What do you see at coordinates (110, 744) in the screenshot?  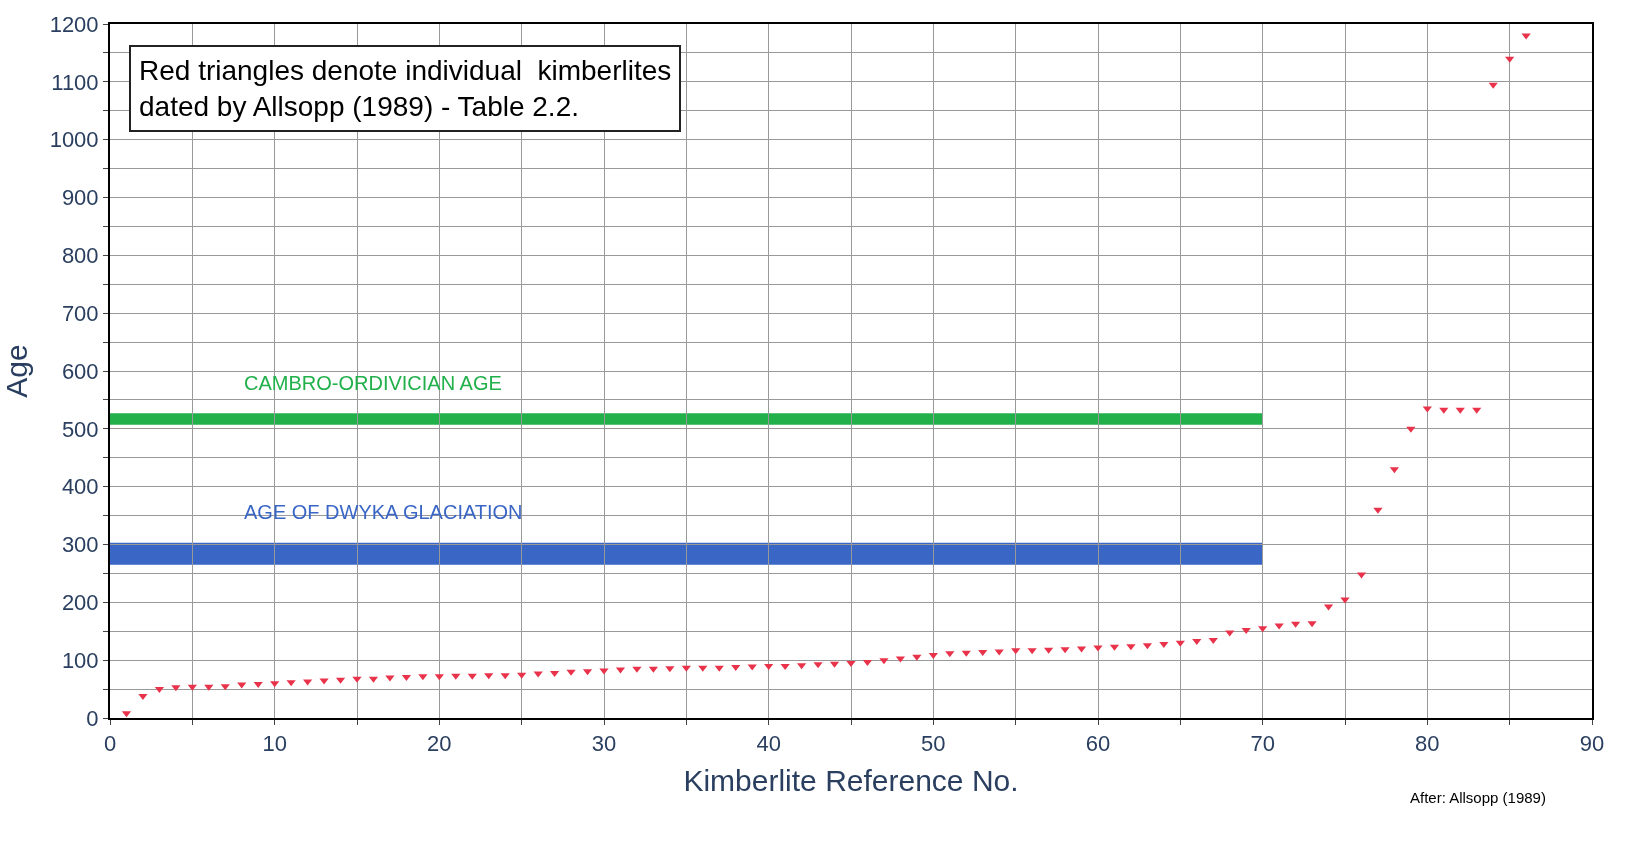 I see `x-tick-label: 0` at bounding box center [110, 744].